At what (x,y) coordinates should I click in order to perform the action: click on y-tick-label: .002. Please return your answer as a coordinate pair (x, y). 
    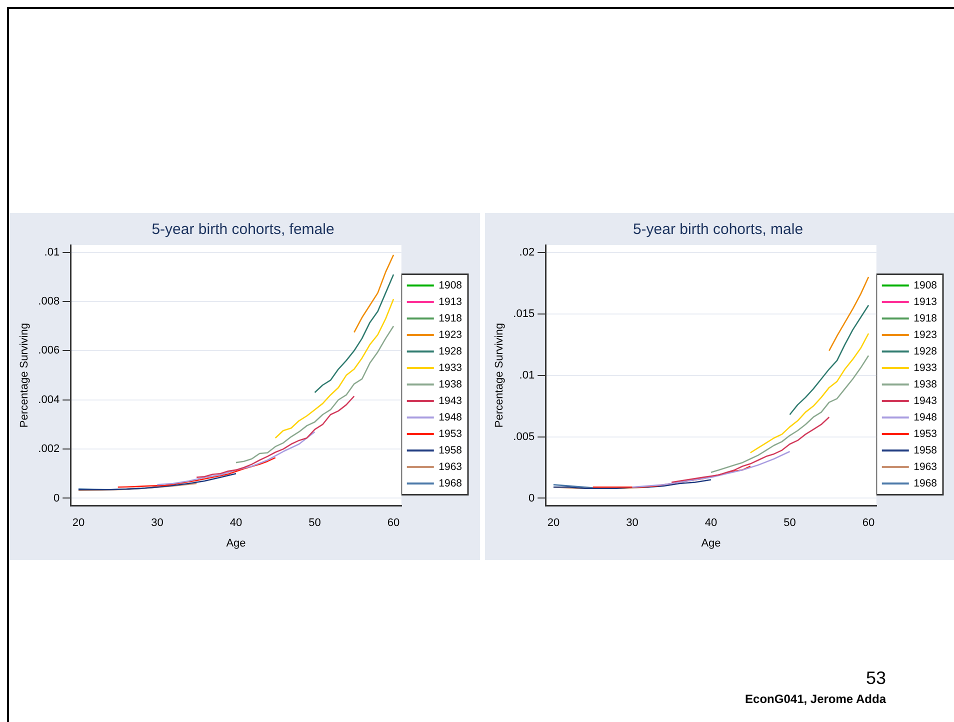
    Looking at the image, I should click on (49, 449).